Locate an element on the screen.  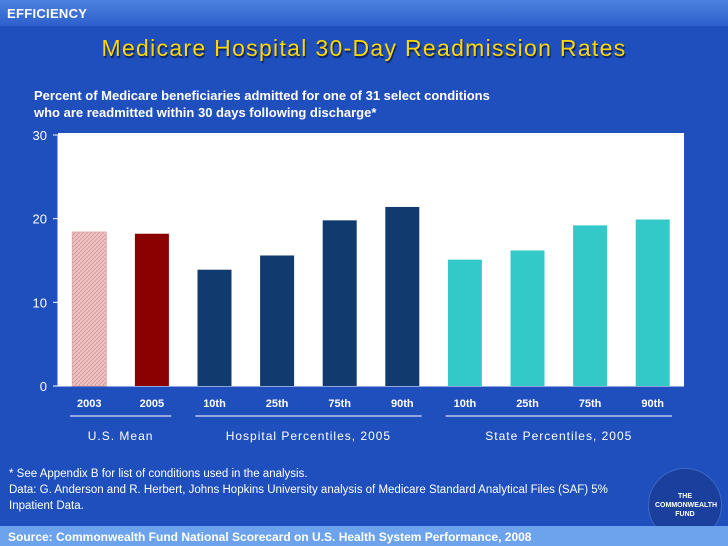
logo-line: THE is located at coordinates (685, 496).